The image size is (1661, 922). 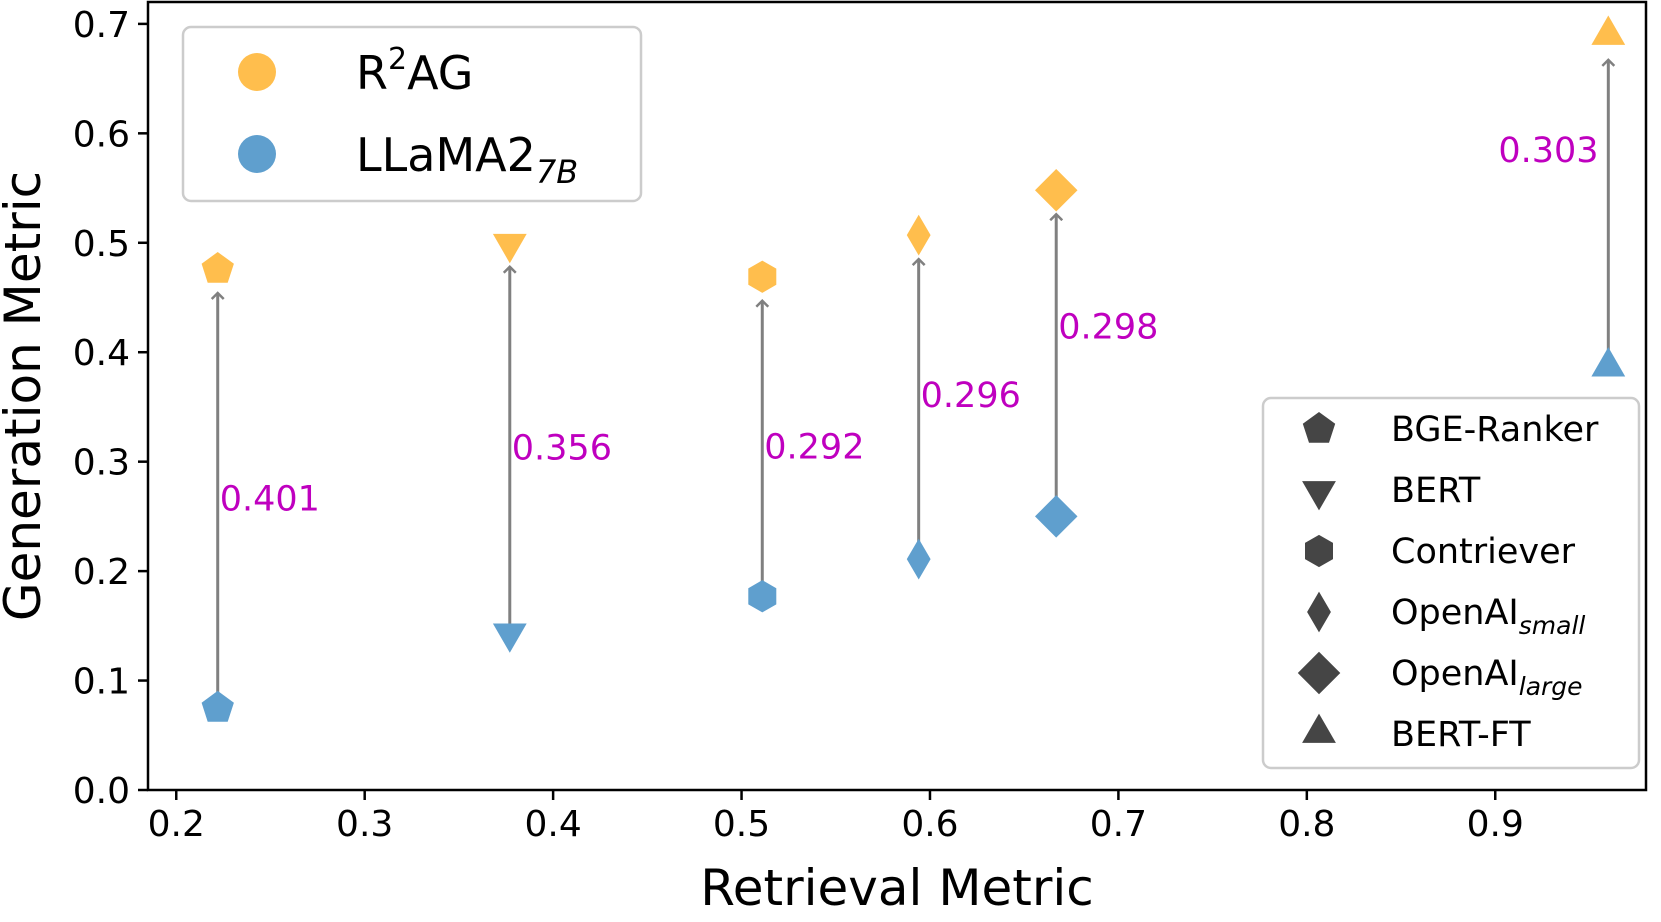 What do you see at coordinates (897, 888) in the screenshot?
I see `x-axis-label: Retrieval Metric` at bounding box center [897, 888].